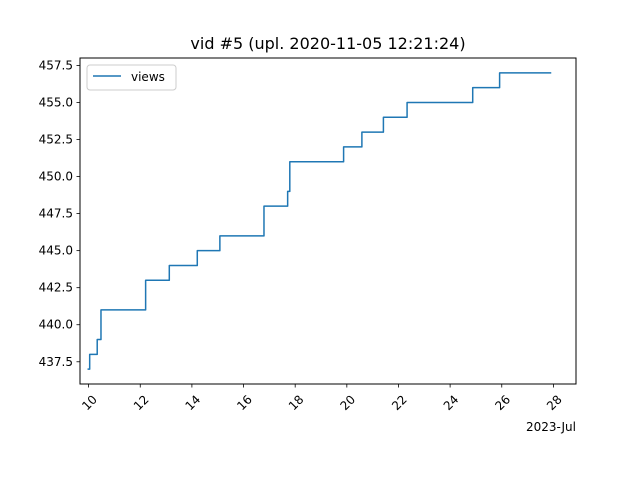 The image size is (640, 480). What do you see at coordinates (56, 65) in the screenshot?
I see `y-tick-label: 457.5` at bounding box center [56, 65].